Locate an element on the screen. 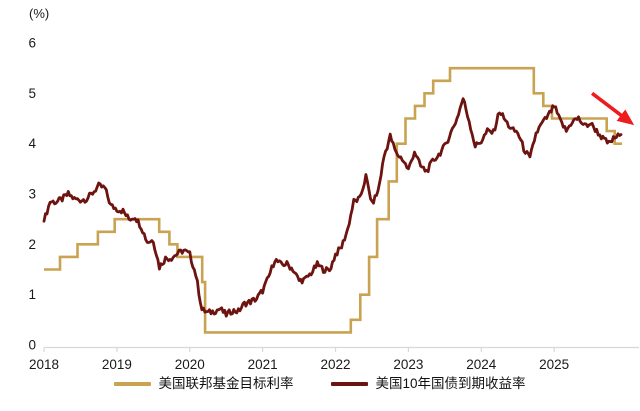 Image resolution: width=640 pixels, height=411 pixels. legend-item-fed-funds-rate: 美国联邦基金目标利率 is located at coordinates (203, 384).